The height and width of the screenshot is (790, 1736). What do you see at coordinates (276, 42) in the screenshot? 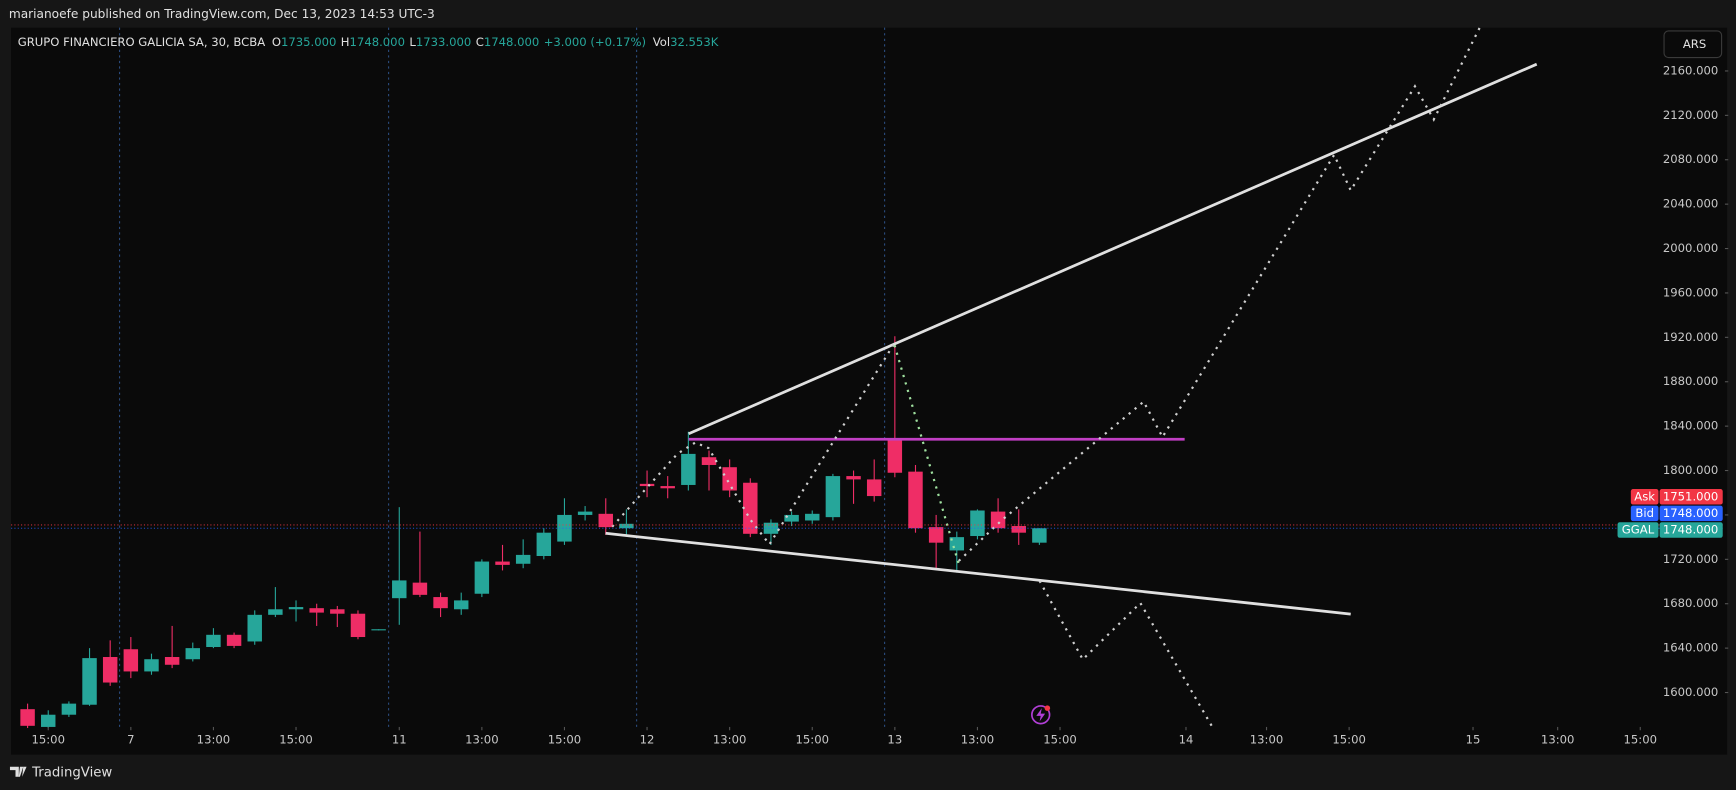
I see `ohlc-key: O` at bounding box center [276, 42].